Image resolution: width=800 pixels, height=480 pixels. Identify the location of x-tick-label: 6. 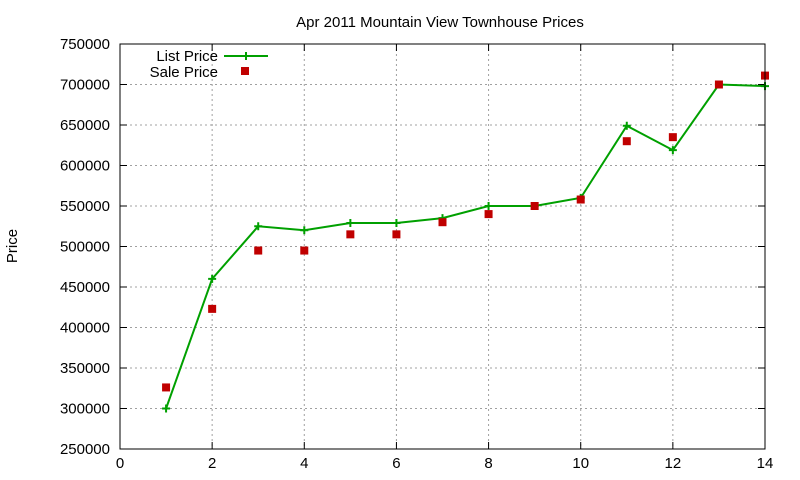
(396, 463).